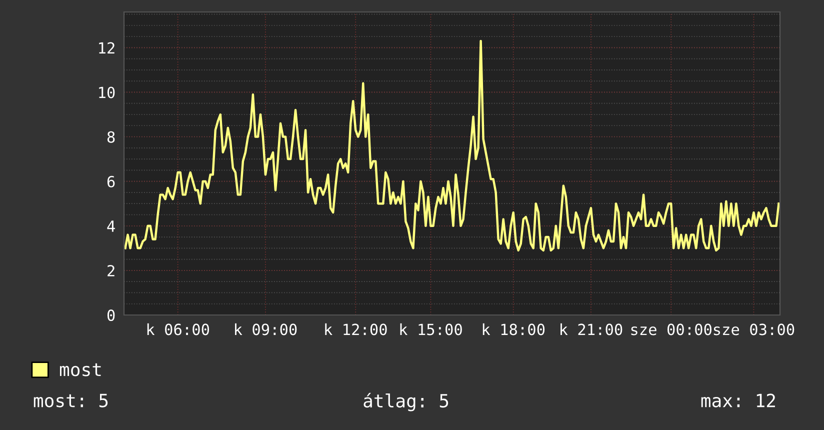 This screenshot has width=824, height=430. What do you see at coordinates (111, 137) in the screenshot?
I see `y-tick-label: 8` at bounding box center [111, 137].